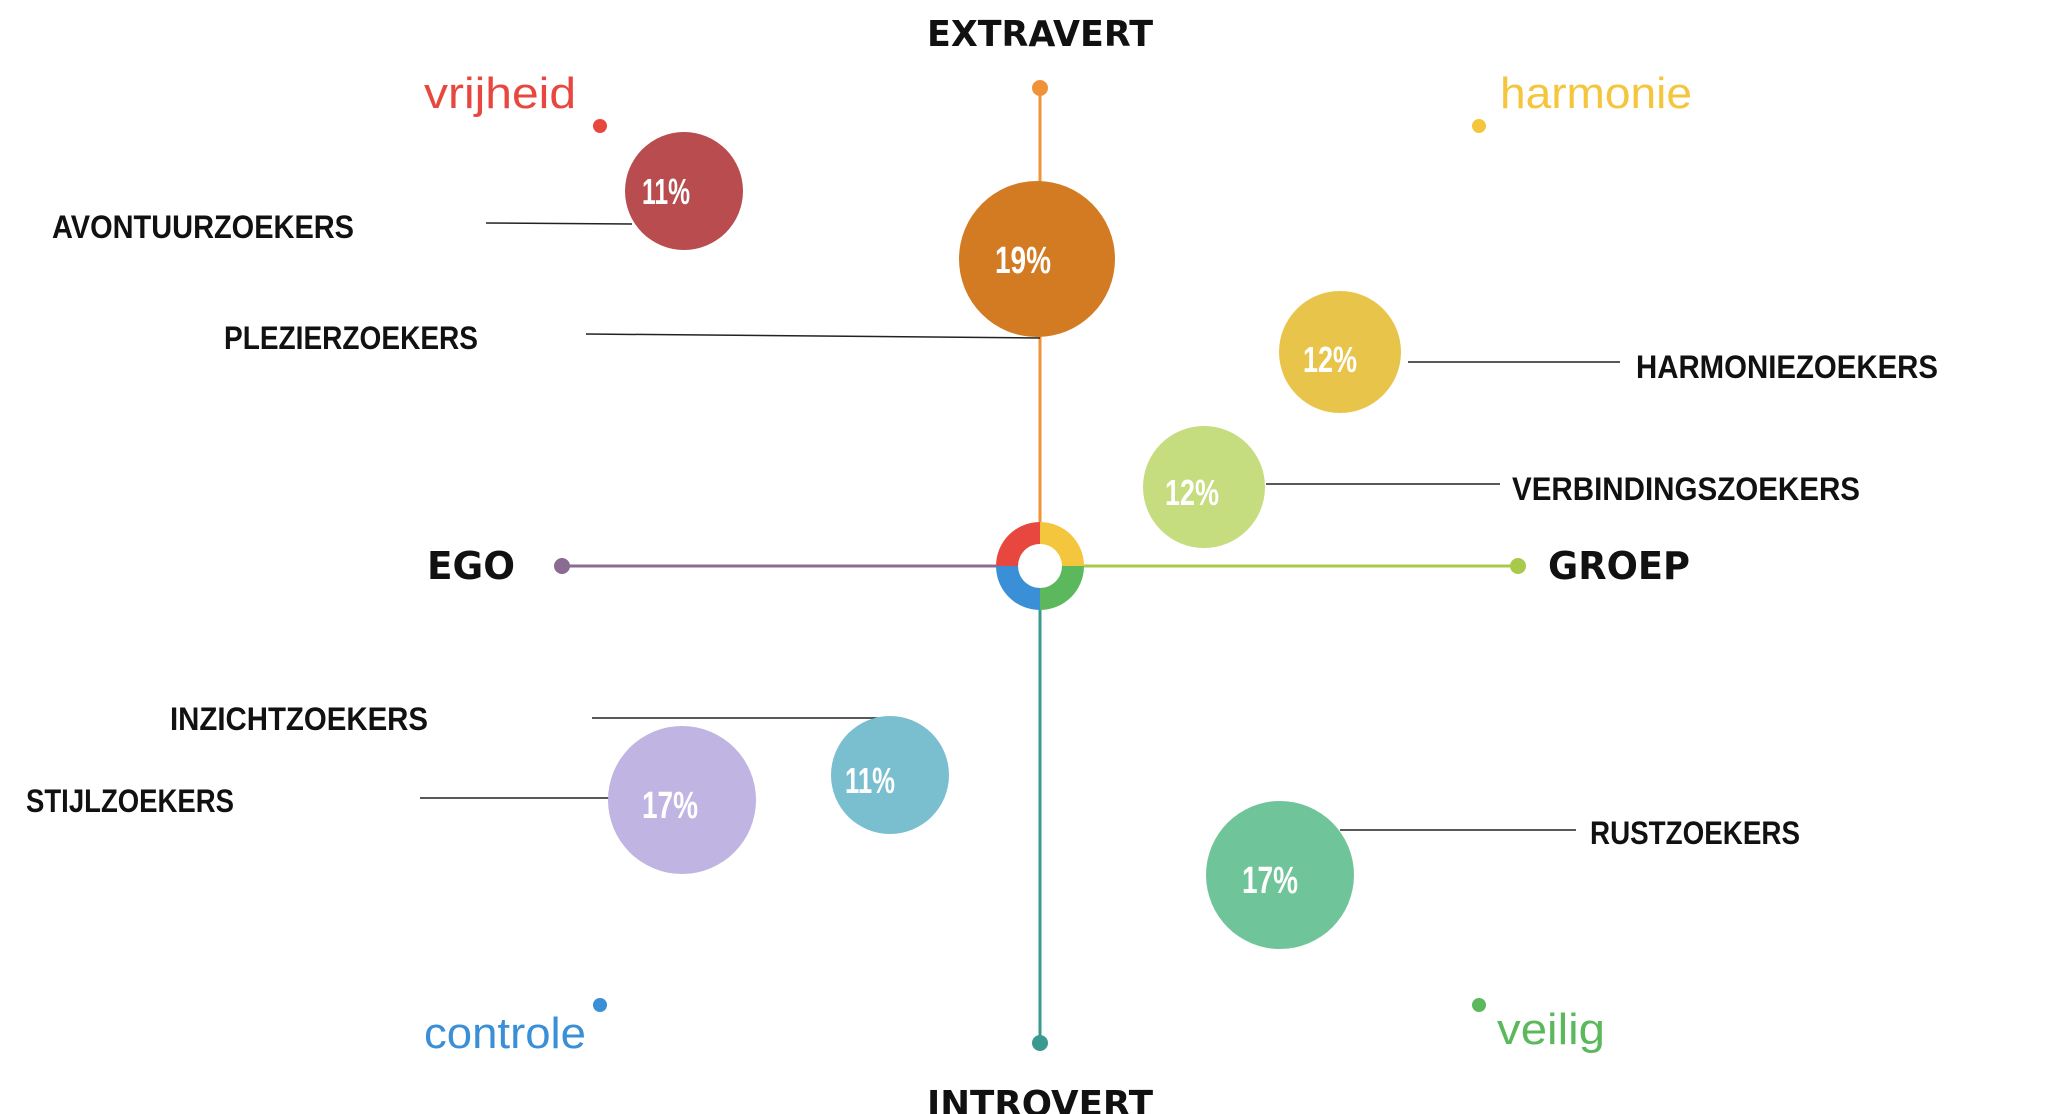 This screenshot has height=1114, width=2048. I want to click on bubble-rustzoekers, so click(1280, 875).